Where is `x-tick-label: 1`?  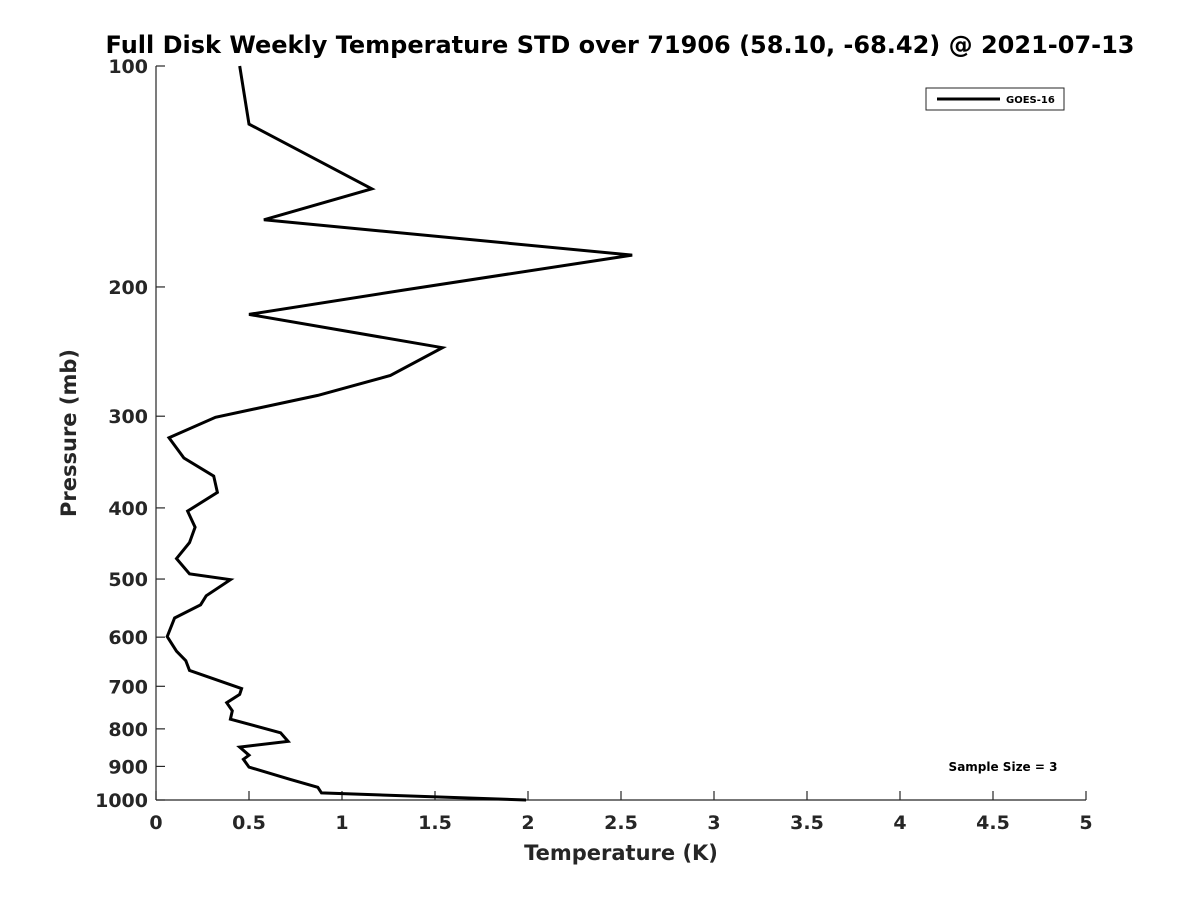
x-tick-label: 1 is located at coordinates (341, 823).